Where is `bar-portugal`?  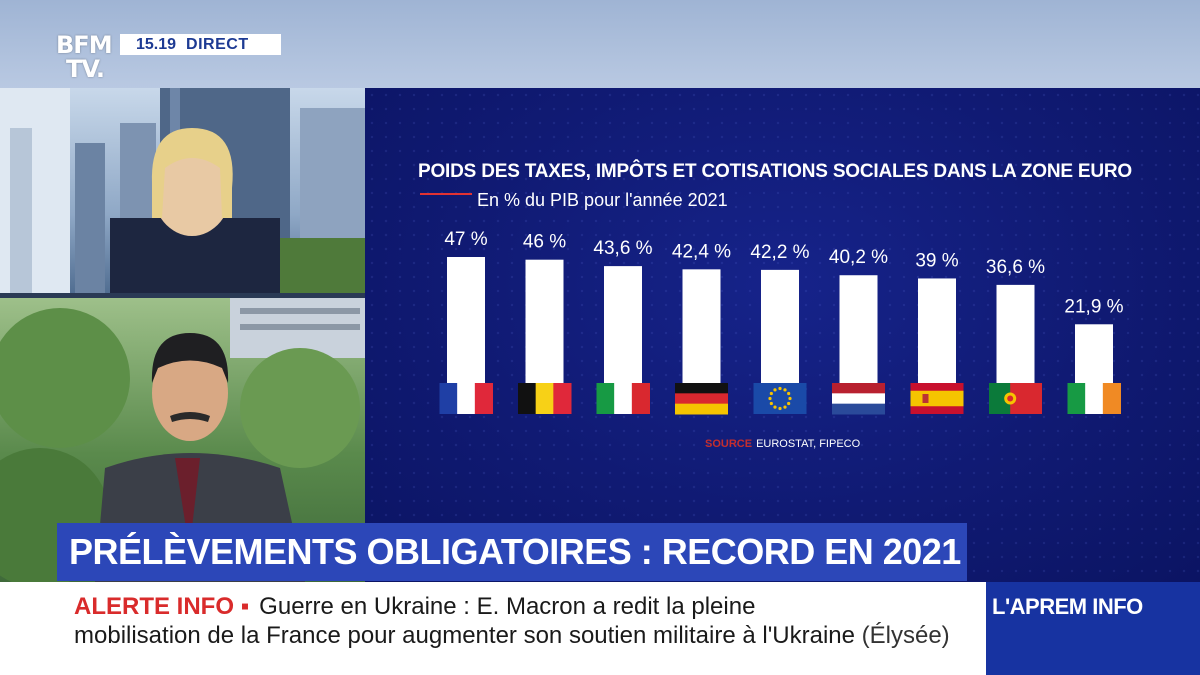 bar-portugal is located at coordinates (1015, 333).